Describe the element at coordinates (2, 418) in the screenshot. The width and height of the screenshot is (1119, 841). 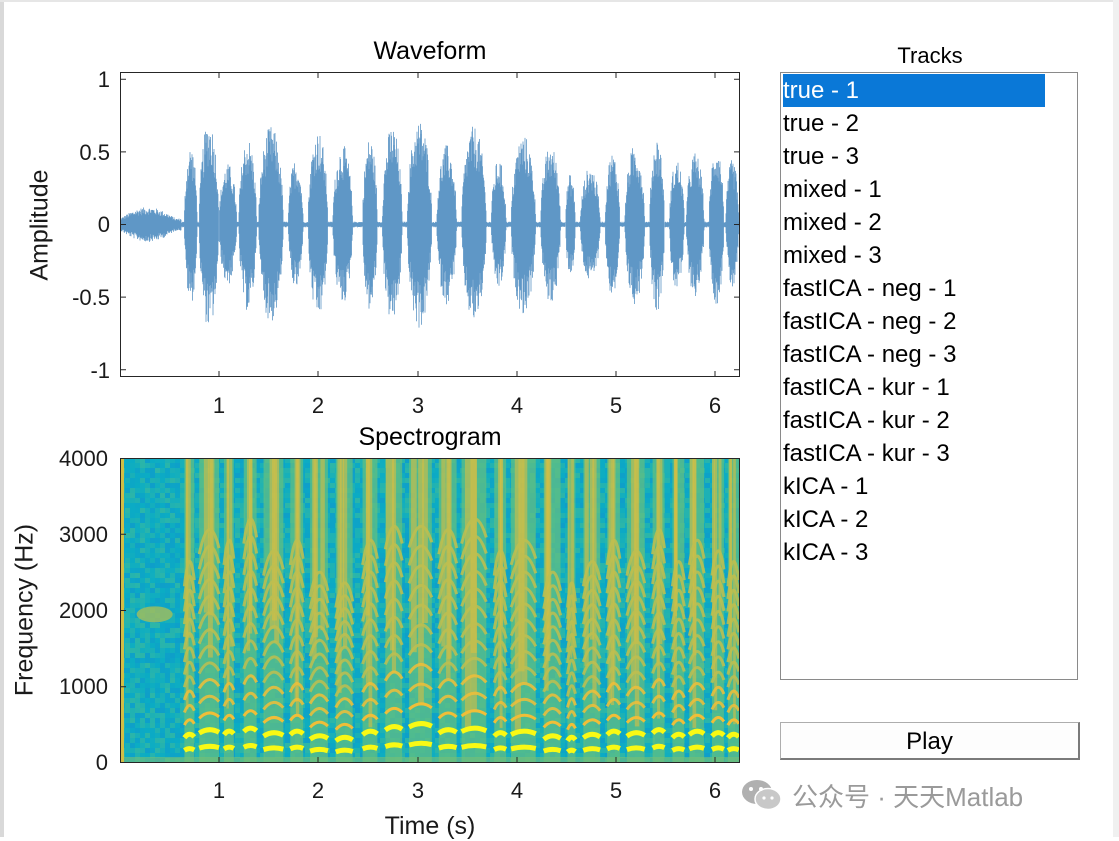
I see `window-left-edge` at that location.